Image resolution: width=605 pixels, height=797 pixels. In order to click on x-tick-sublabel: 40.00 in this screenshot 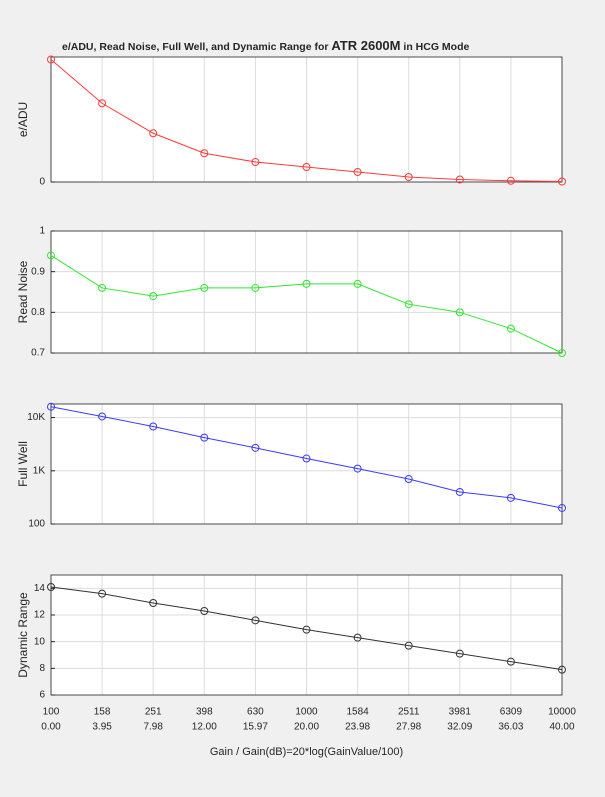, I will do `click(561, 727)`.